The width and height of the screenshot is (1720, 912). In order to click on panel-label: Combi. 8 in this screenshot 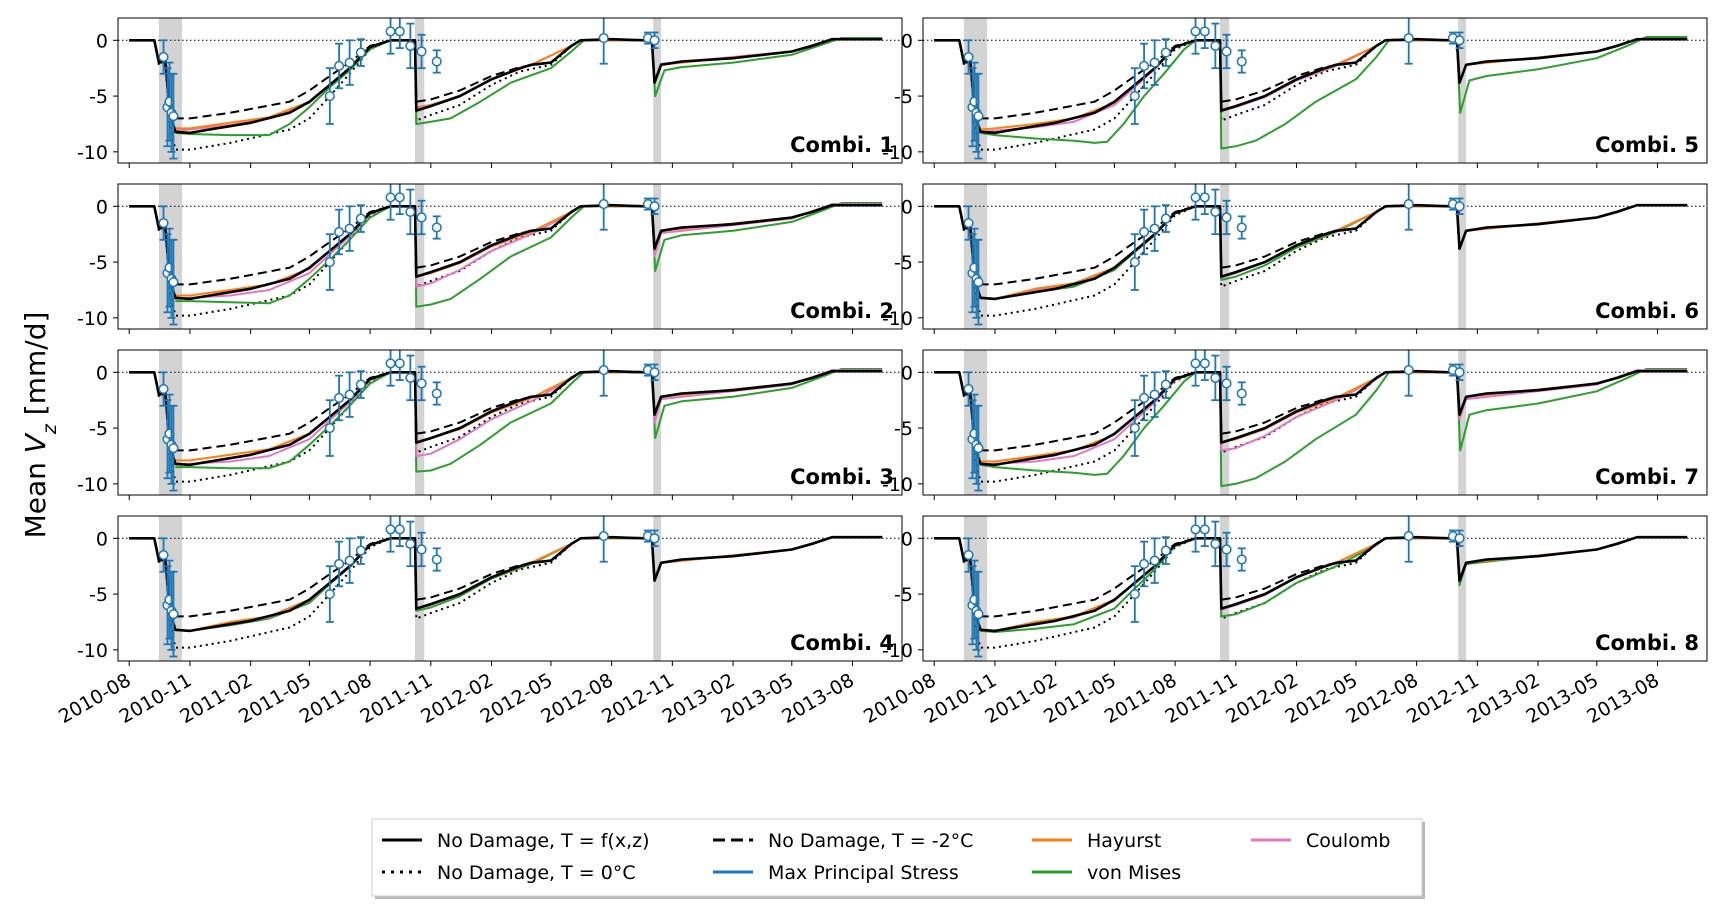, I will do `click(1647, 643)`.